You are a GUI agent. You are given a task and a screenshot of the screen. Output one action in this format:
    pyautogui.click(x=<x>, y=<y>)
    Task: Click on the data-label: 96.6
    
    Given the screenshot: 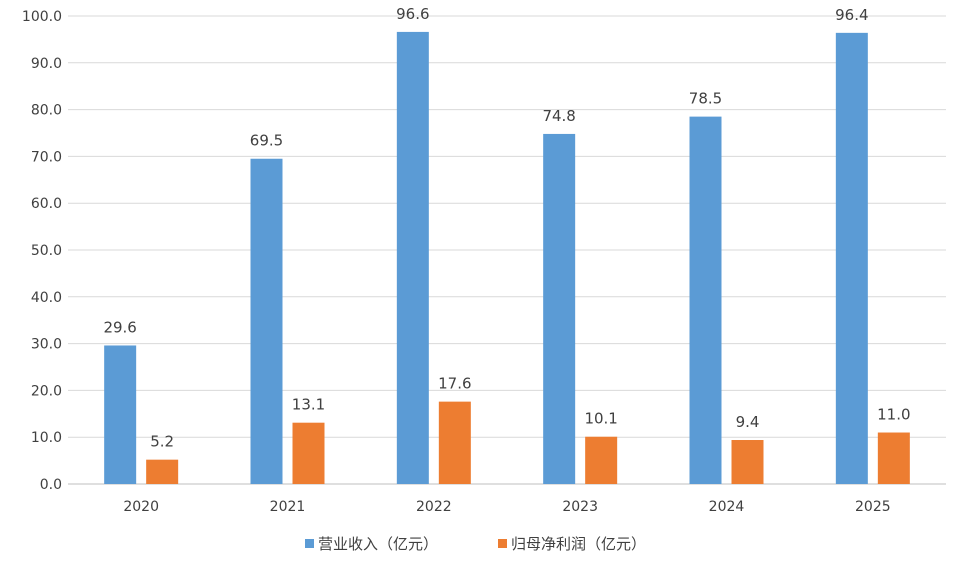 What is the action you would take?
    pyautogui.click(x=412, y=14)
    